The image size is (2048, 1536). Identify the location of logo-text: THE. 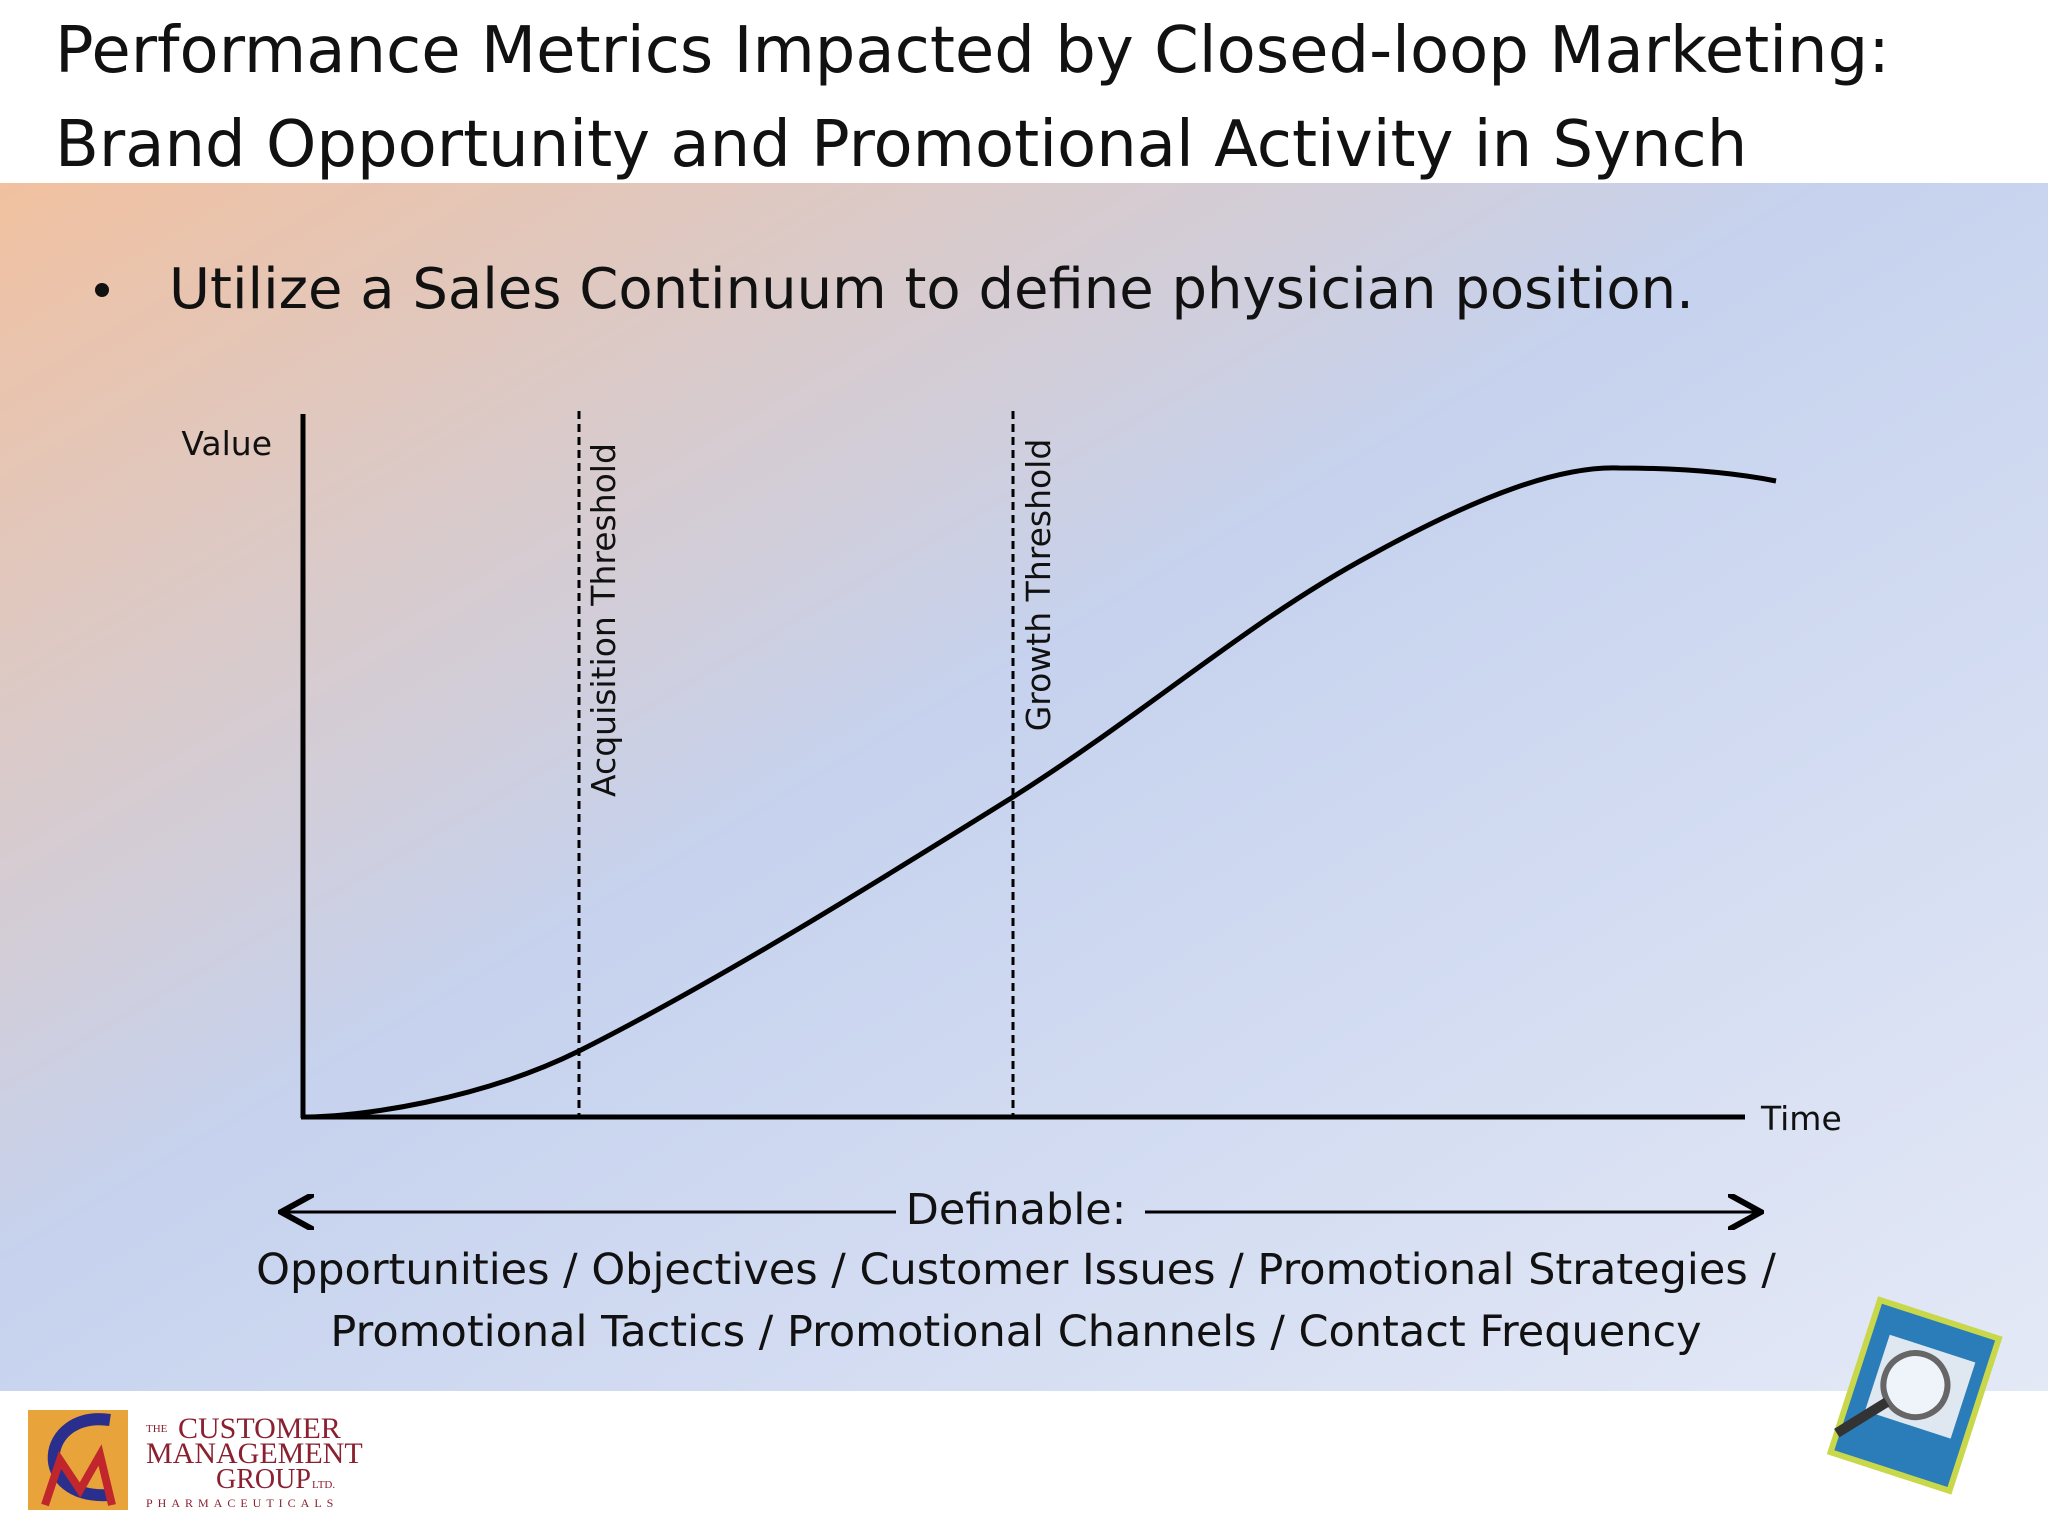
(157, 1429).